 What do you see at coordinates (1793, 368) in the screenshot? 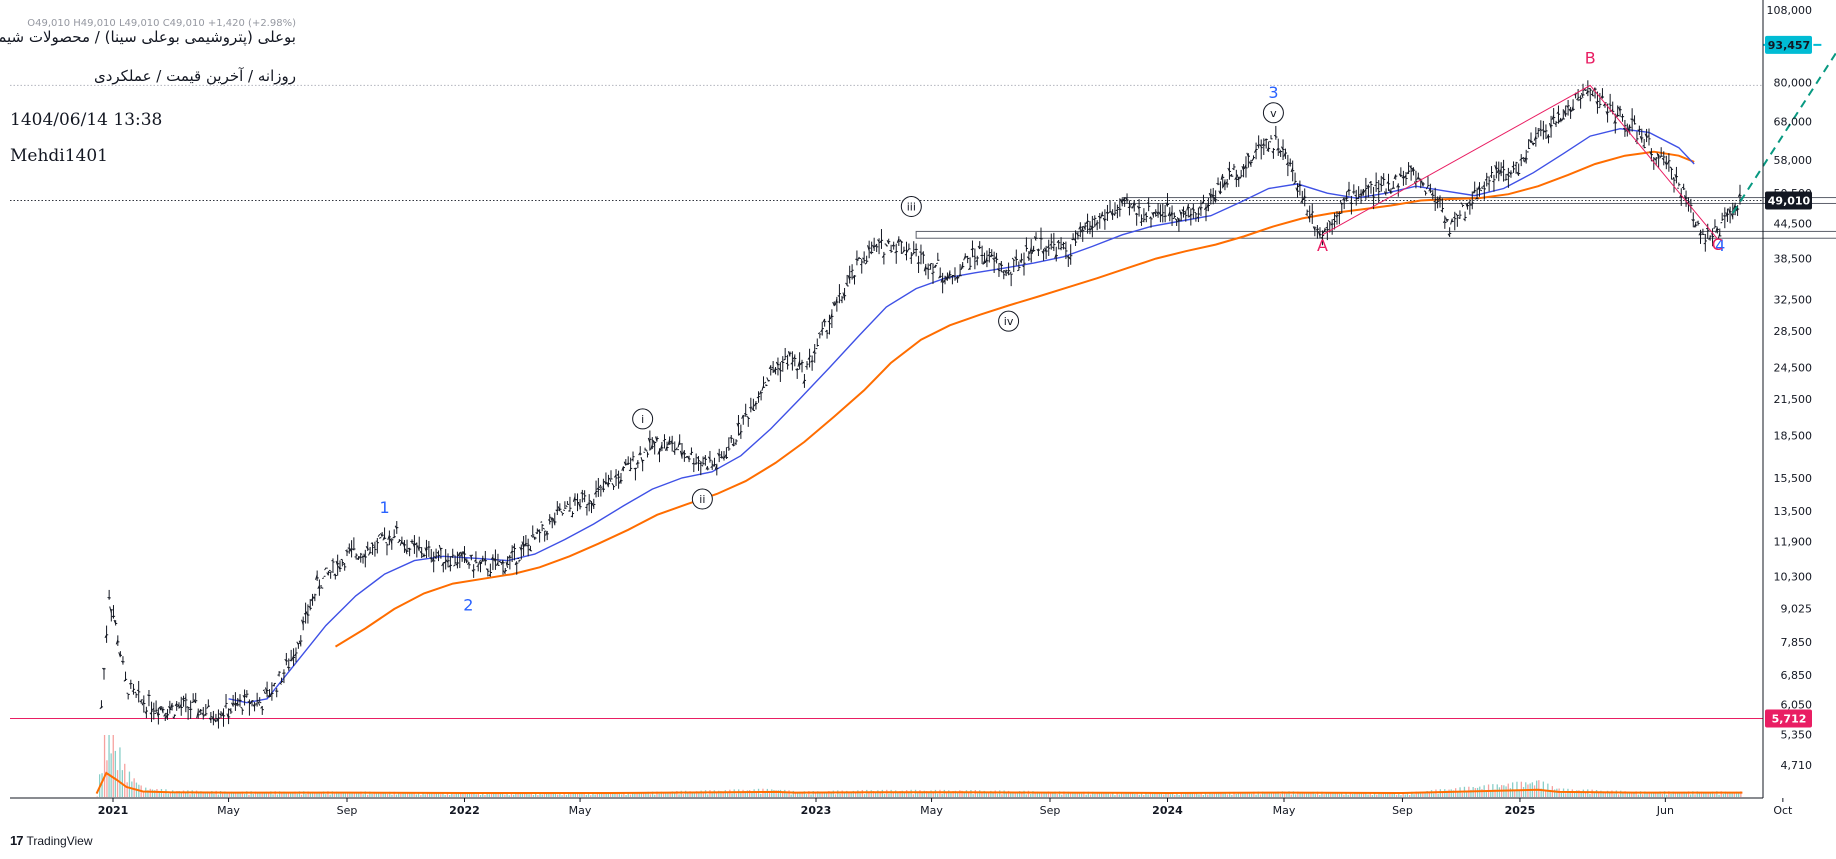
I see `y-tick-label: 24,500` at bounding box center [1793, 368].